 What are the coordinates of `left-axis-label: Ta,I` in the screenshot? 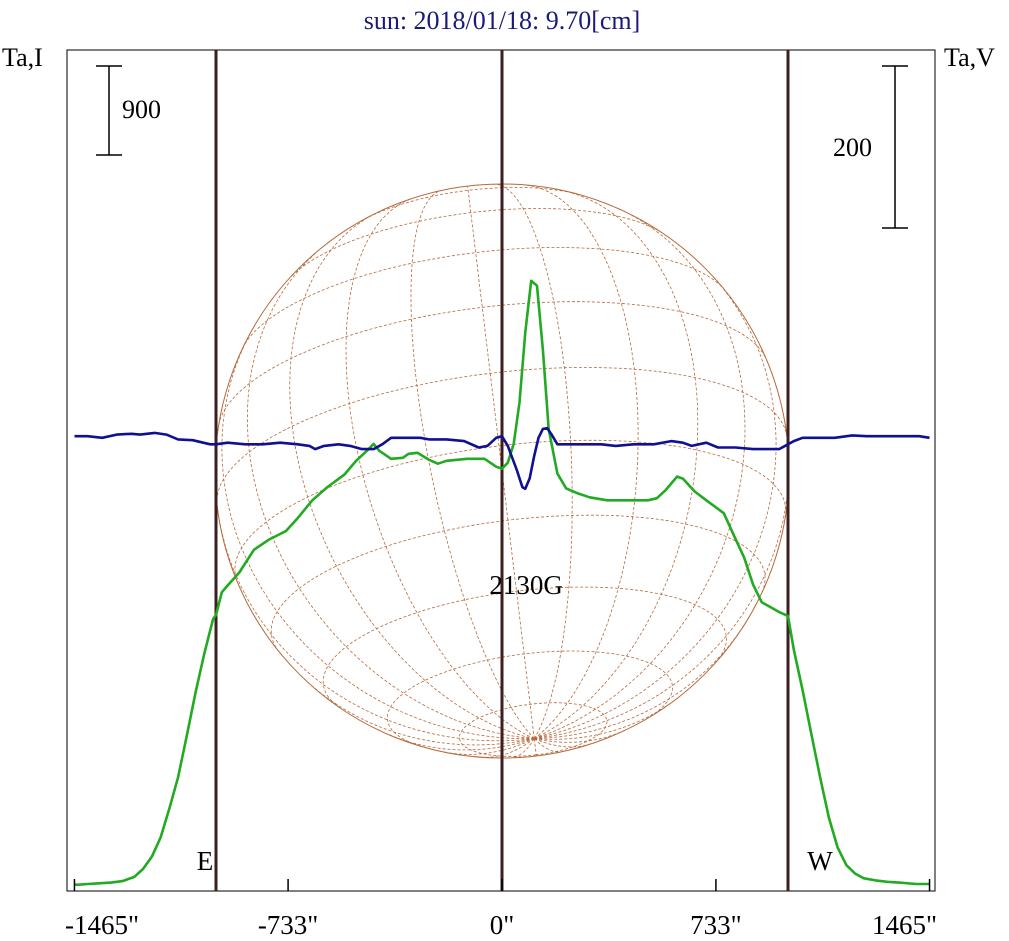 It's located at (22, 57).